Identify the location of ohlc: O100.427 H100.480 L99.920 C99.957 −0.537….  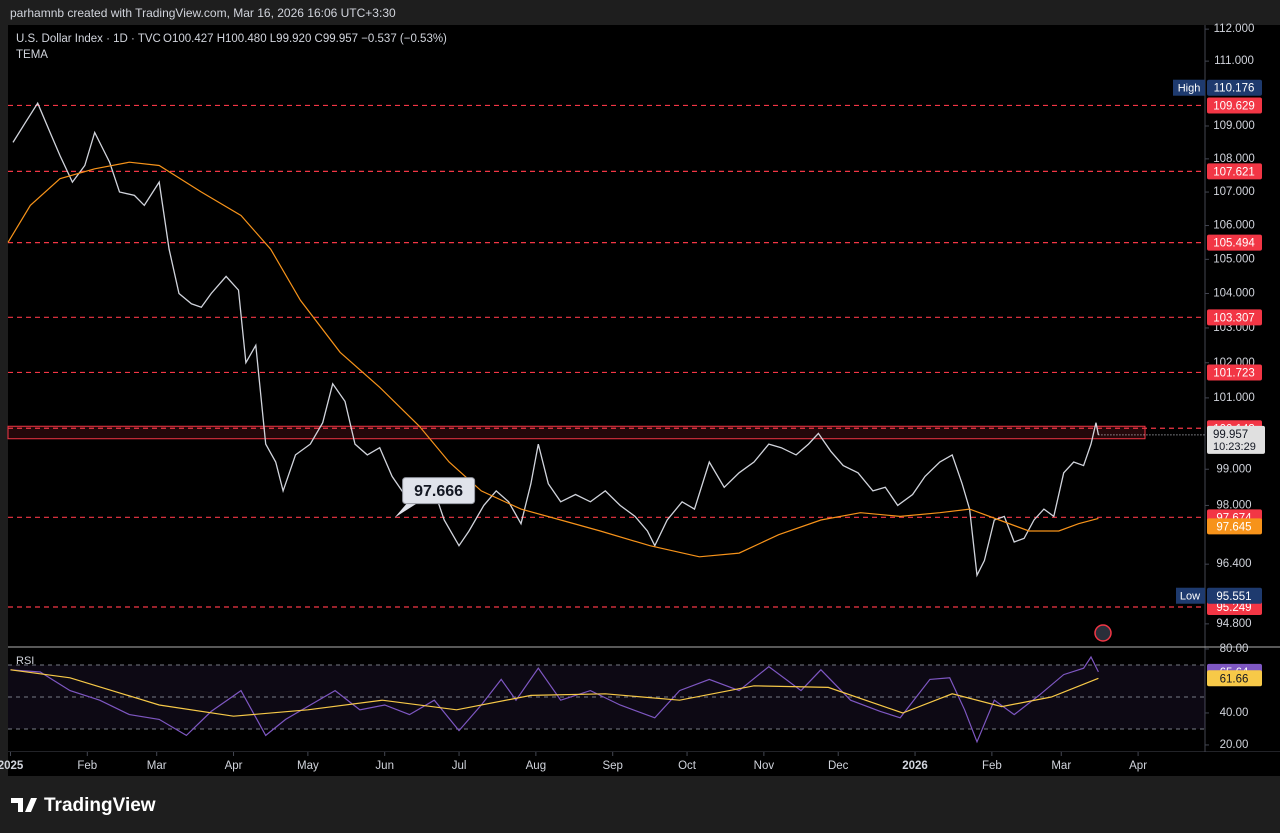
(305, 39).